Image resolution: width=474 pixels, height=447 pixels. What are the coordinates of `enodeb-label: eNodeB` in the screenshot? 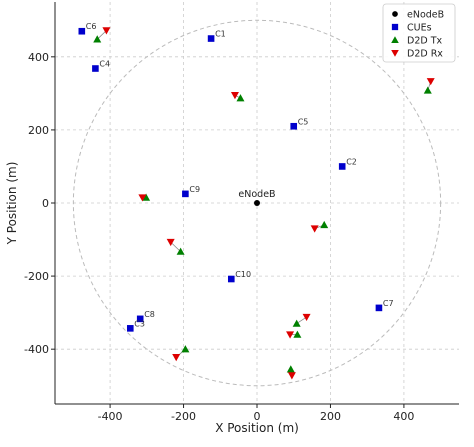 It's located at (256, 194).